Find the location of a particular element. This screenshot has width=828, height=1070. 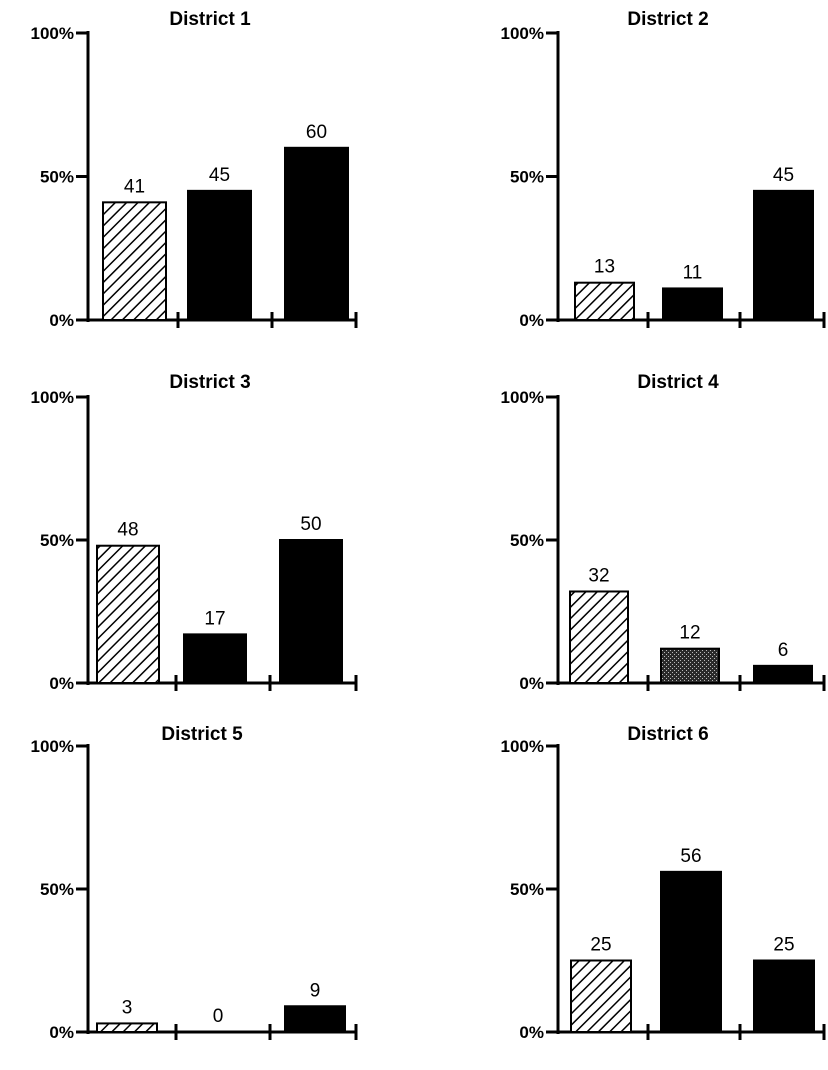

chart-title: District 1 is located at coordinates (210, 19).